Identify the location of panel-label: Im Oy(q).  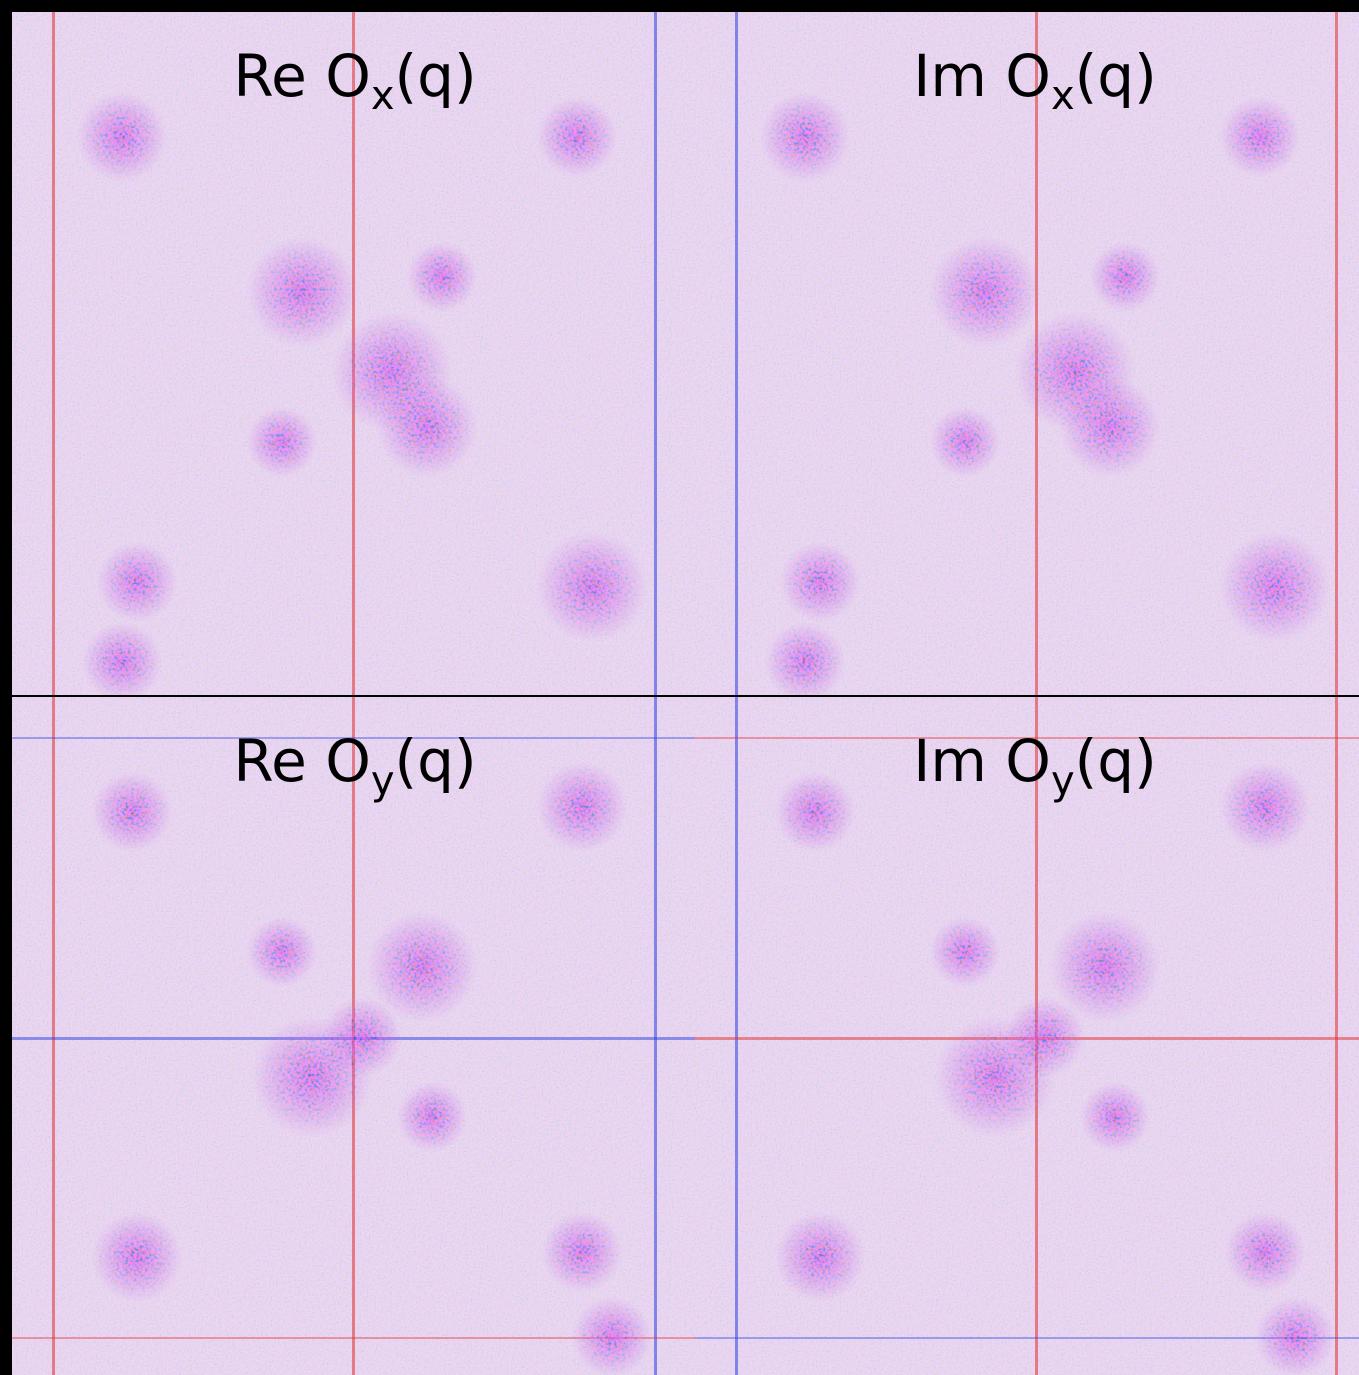
(1034, 765).